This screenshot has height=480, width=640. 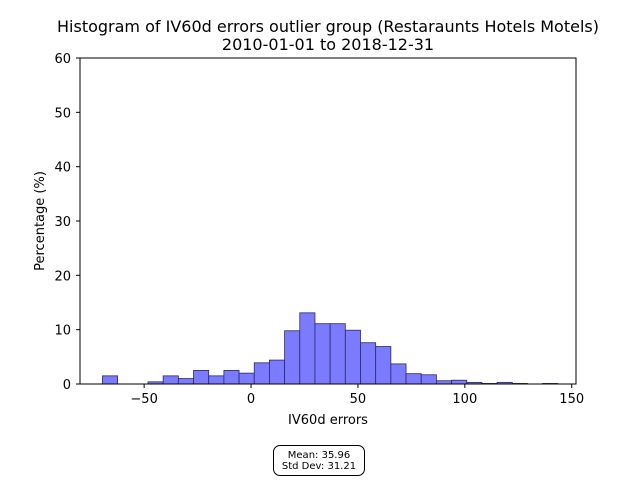 I want to click on y-axis-ticks: 0 10 20 30 40 50 60, so click(x=67, y=222).